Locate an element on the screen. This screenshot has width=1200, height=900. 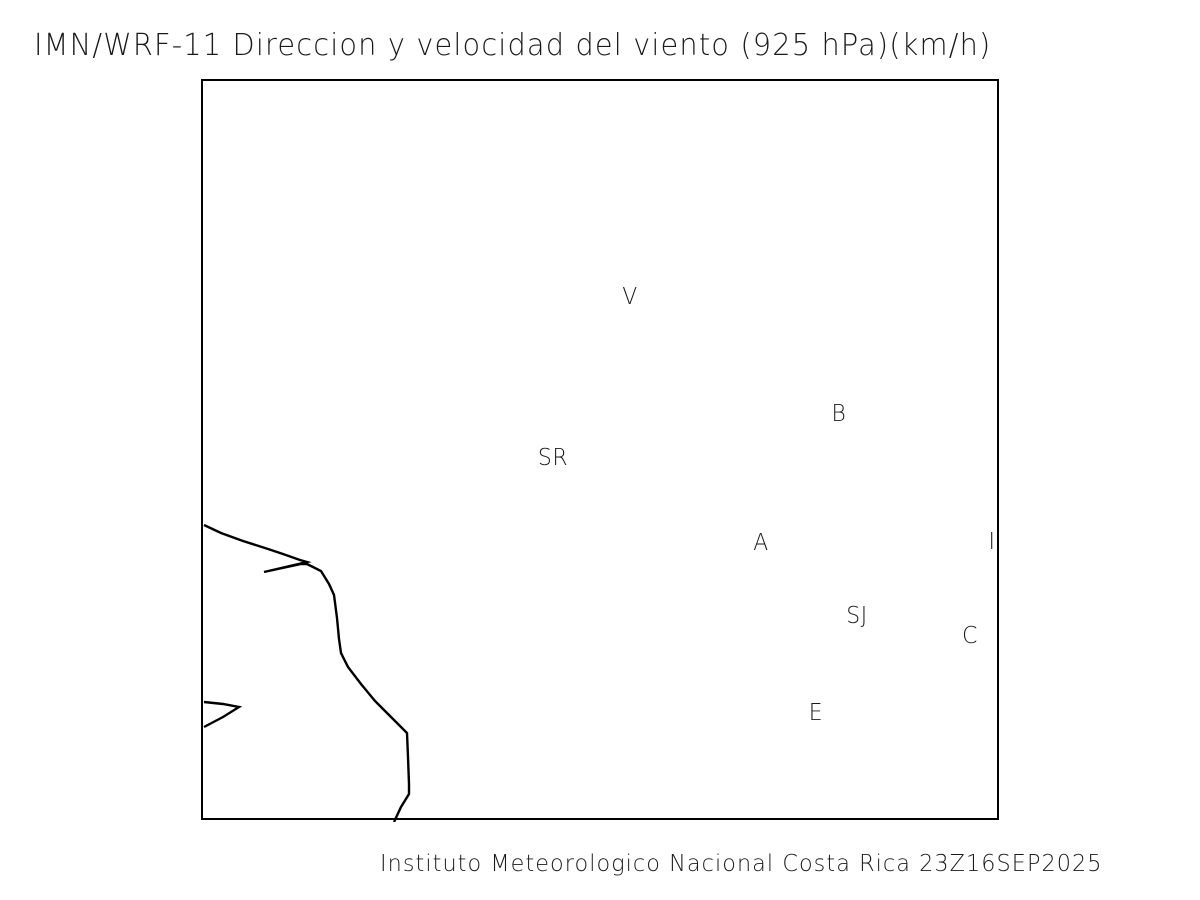
coastline-layer is located at coordinates (307, 672).